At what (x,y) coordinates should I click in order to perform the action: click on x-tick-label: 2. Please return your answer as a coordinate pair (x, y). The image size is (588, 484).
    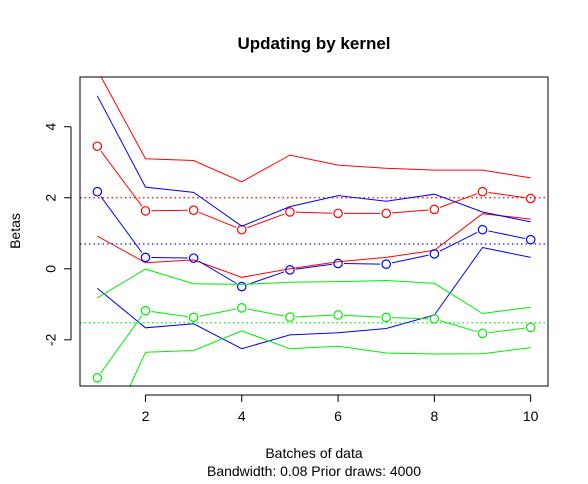
    Looking at the image, I should click on (146, 416).